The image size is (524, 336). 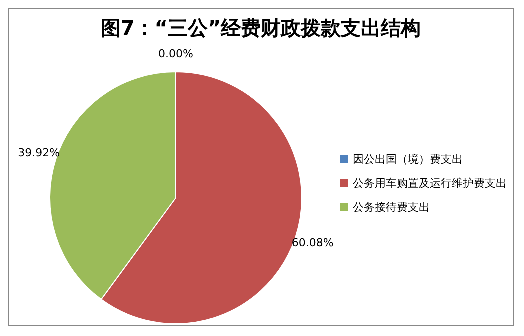 I want to click on legend-label: 公务接待费支出, so click(x=391, y=207).